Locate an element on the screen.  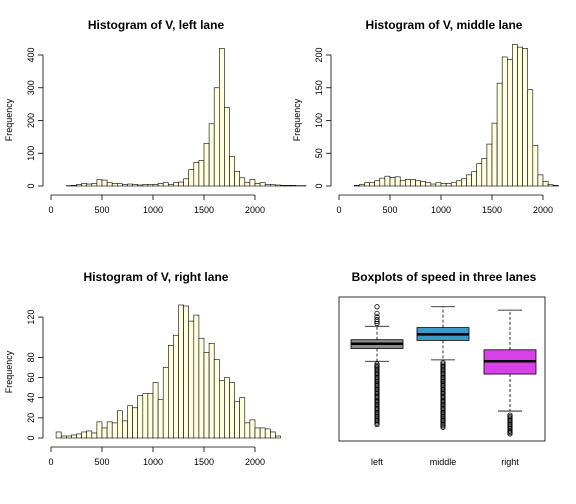
y-axis-label: Frequency is located at coordinates (297, 119).